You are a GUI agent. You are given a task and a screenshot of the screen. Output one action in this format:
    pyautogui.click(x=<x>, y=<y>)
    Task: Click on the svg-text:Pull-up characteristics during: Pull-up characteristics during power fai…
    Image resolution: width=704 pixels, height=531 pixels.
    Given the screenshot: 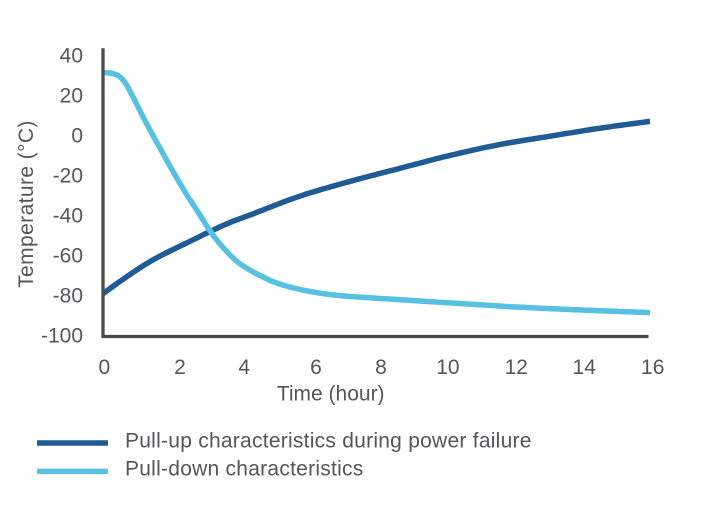 What is the action you would take?
    pyautogui.click(x=328, y=440)
    